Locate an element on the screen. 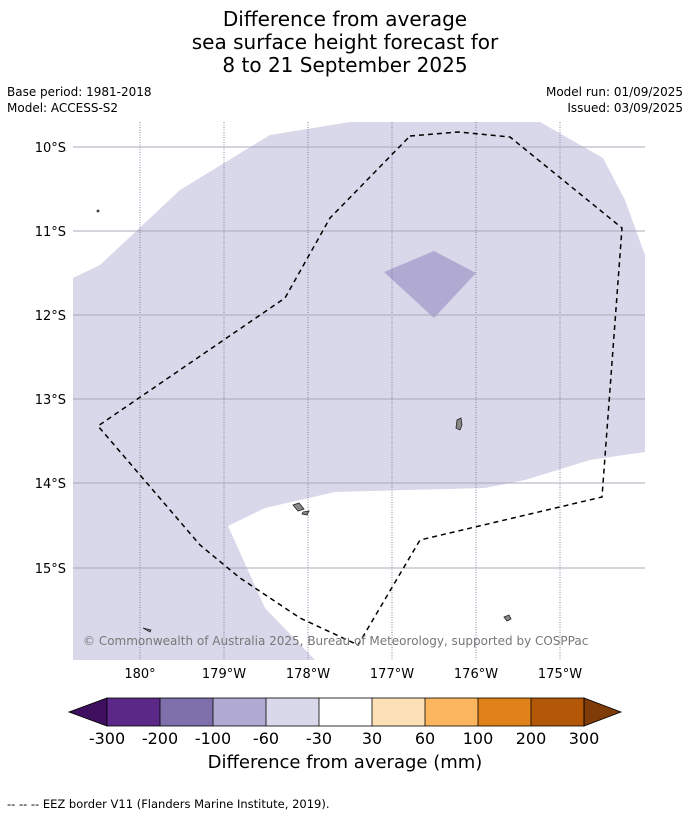  lon-label: 179°W is located at coordinates (224, 674).